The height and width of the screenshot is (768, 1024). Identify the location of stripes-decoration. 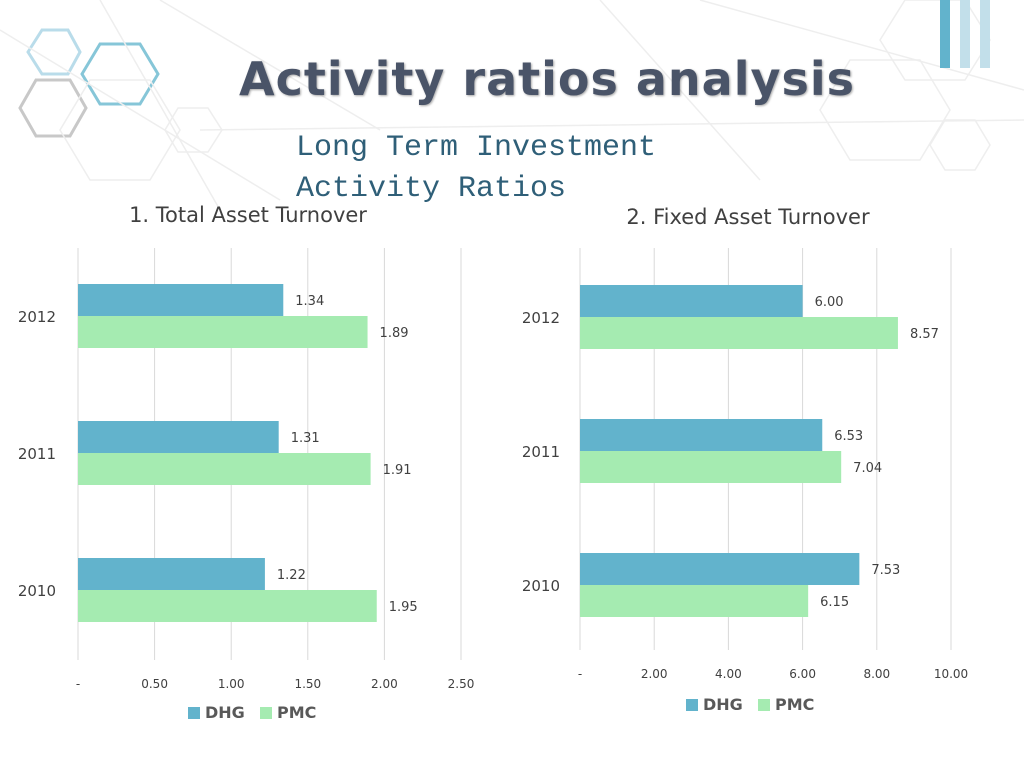
(965, 34).